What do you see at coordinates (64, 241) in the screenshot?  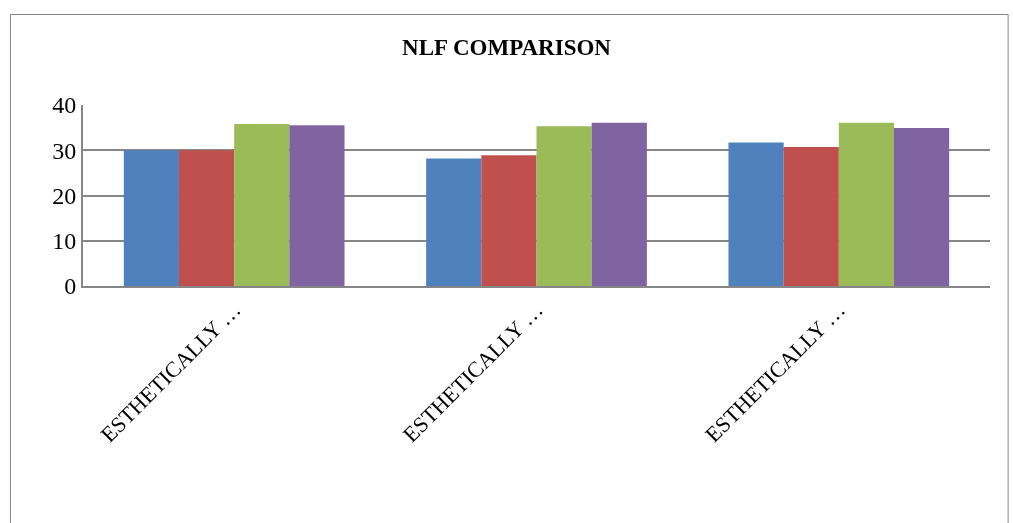 I see `y-tick-label: 10` at bounding box center [64, 241].